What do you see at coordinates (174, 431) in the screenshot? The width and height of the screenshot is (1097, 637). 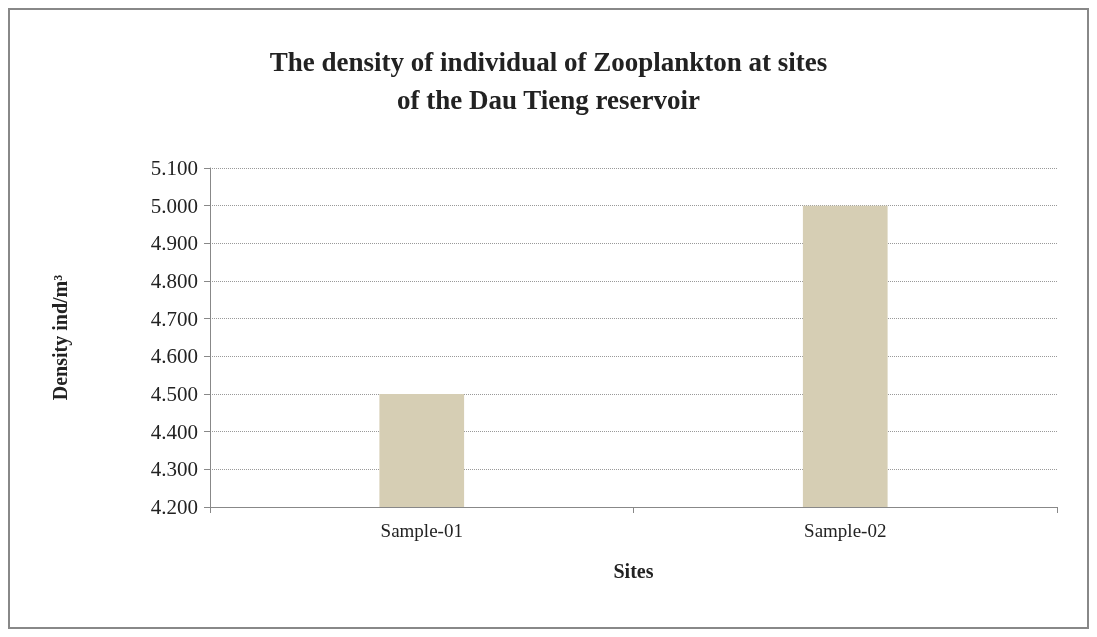 I see `y-tick-label: 4.400` at bounding box center [174, 431].